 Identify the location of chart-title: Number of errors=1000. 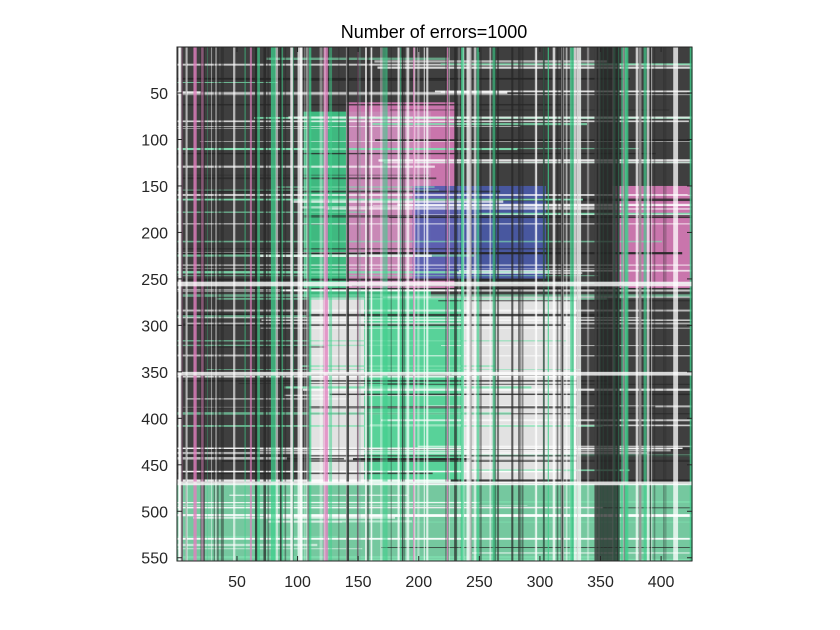
(434, 32).